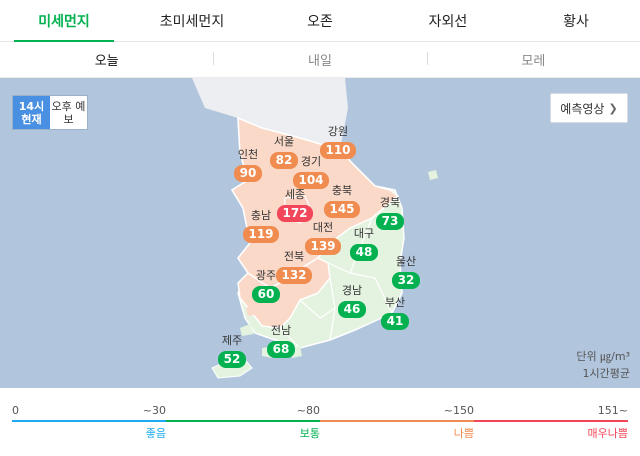 This screenshot has height=456, width=640. What do you see at coordinates (294, 275) in the screenshot?
I see `region-value-badge: 132` at bounding box center [294, 275].